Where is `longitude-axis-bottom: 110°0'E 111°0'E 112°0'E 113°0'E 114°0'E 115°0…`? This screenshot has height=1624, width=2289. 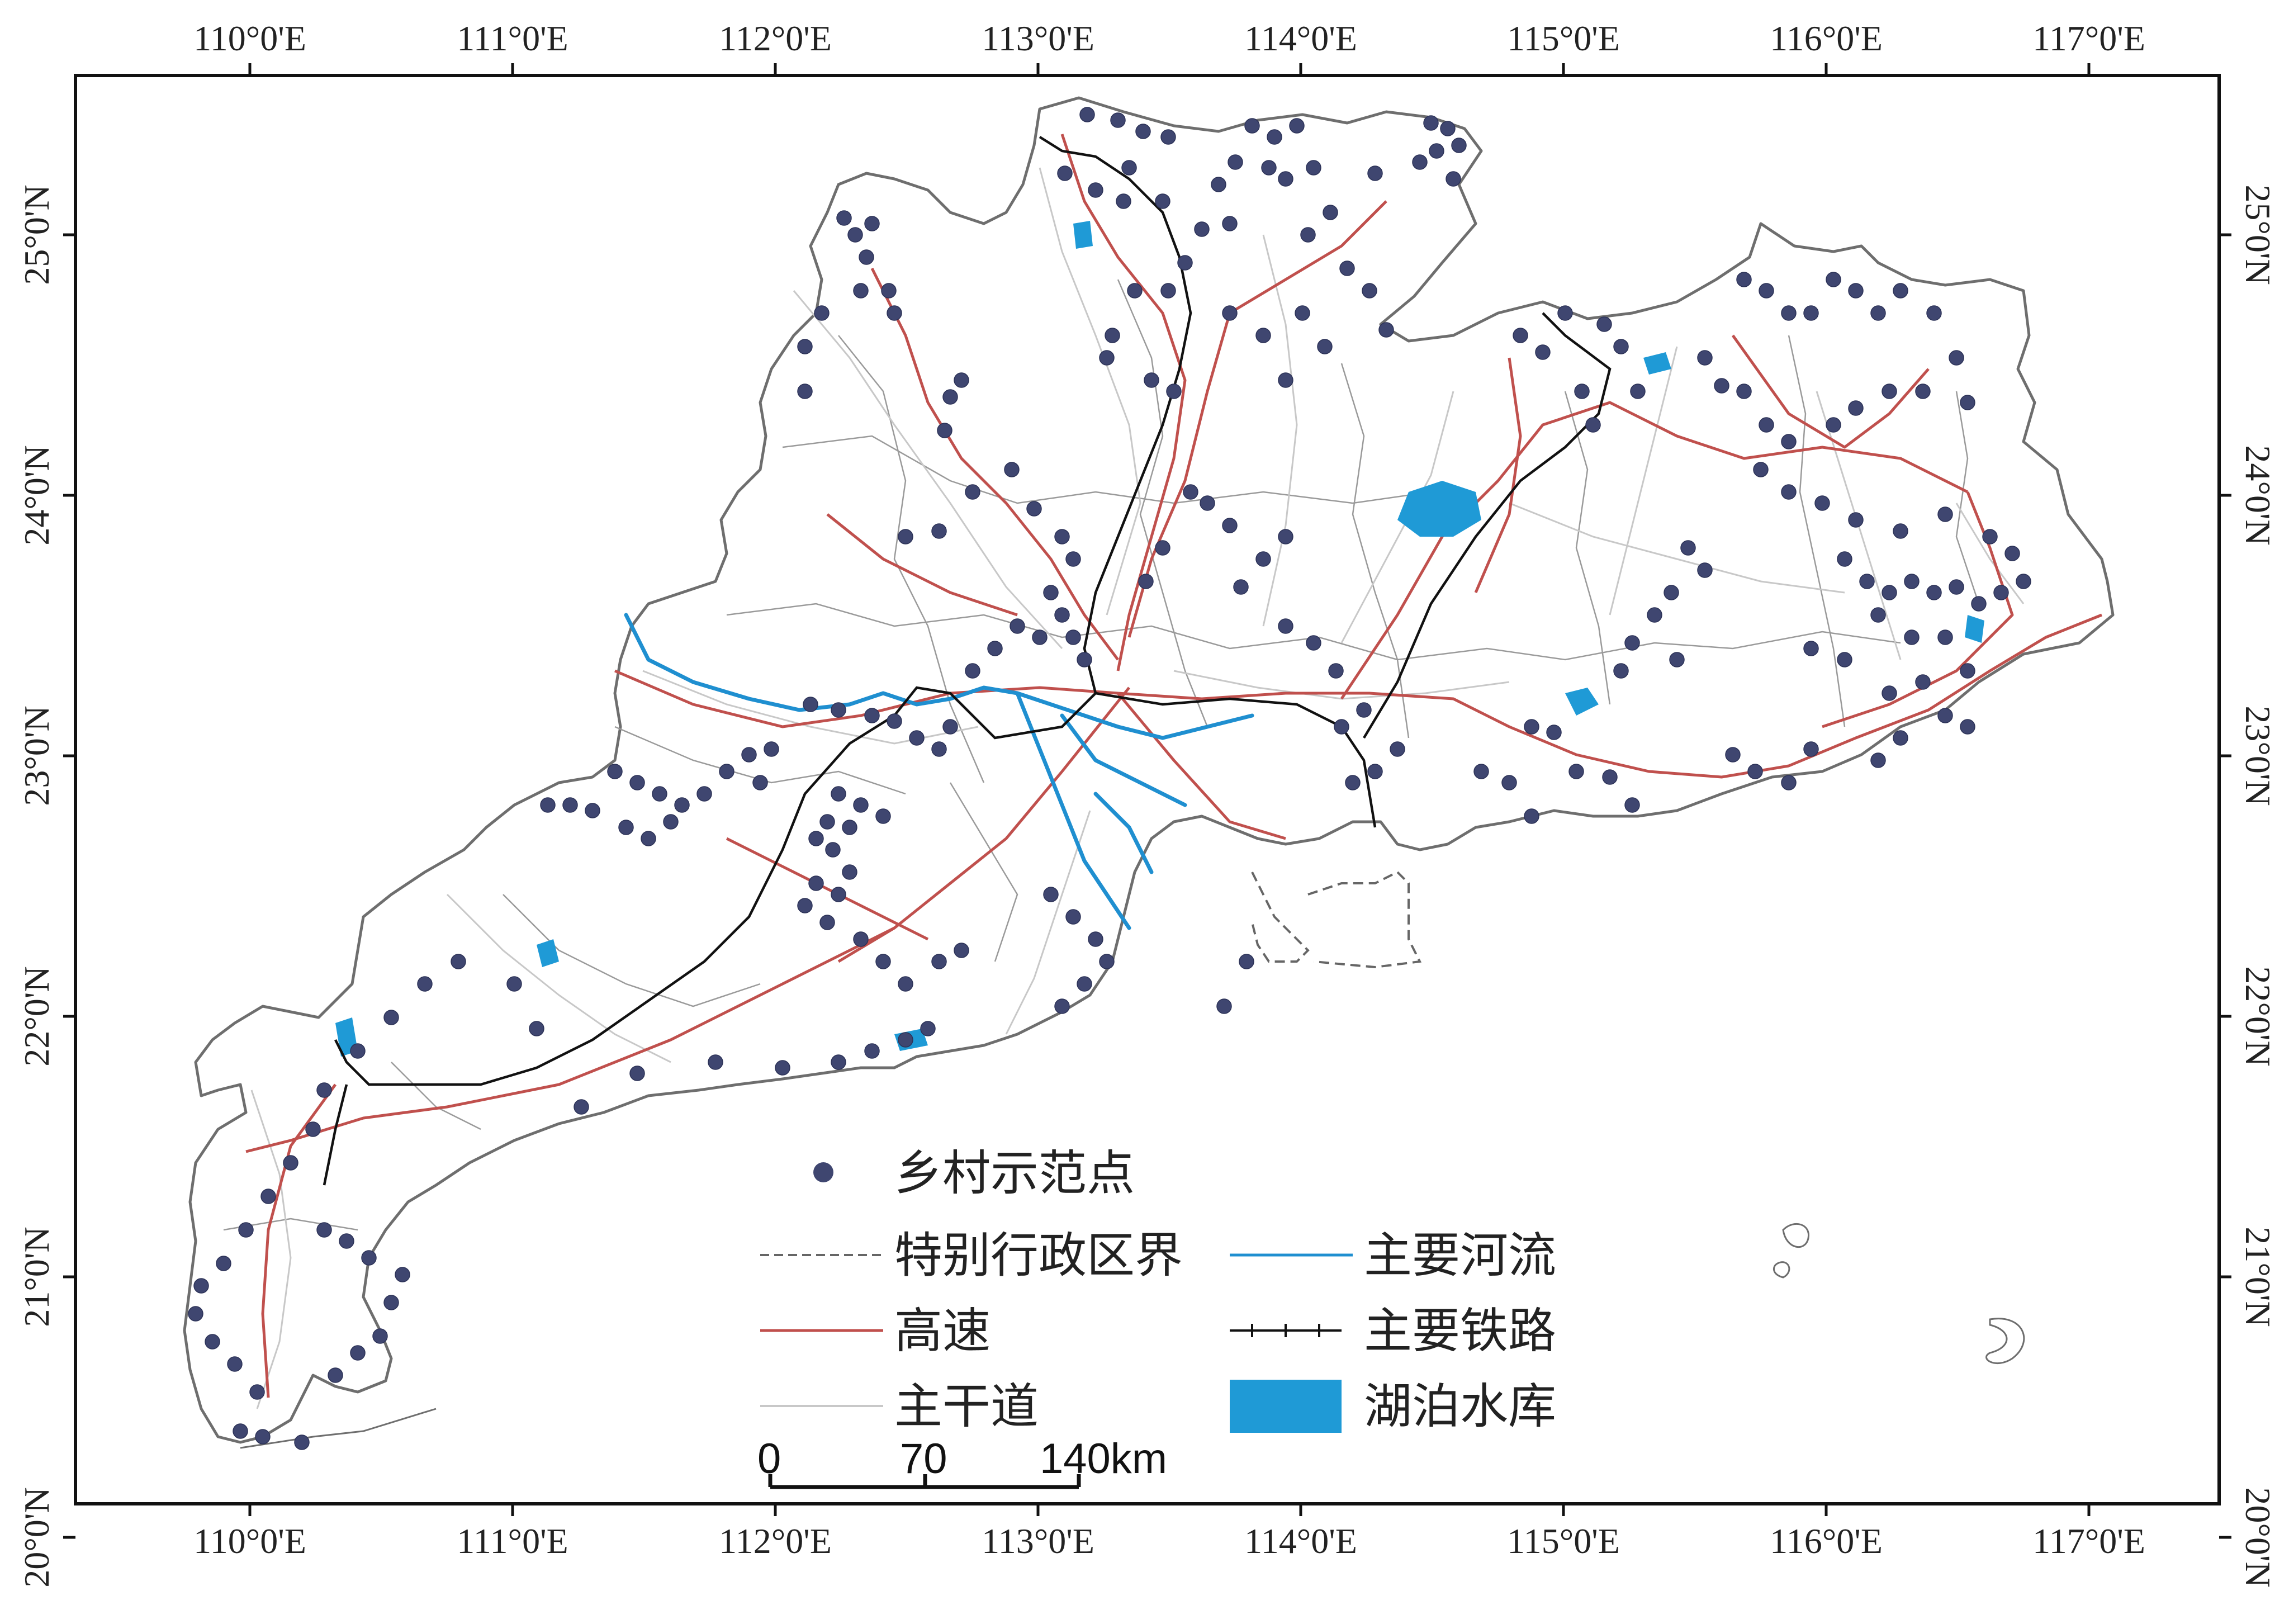
longitude-axis-bottom: 110°0'E 111°0'E 112°0'E 113°0'E 114°0'E 115°0… is located at coordinates (1169, 1533).